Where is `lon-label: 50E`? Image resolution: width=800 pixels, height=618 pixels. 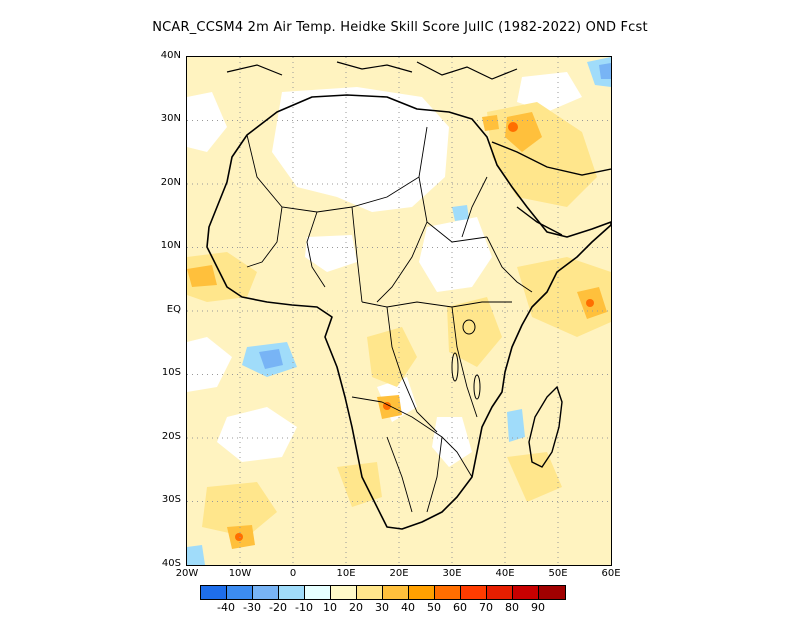
lon-label: 50E is located at coordinates (558, 573).